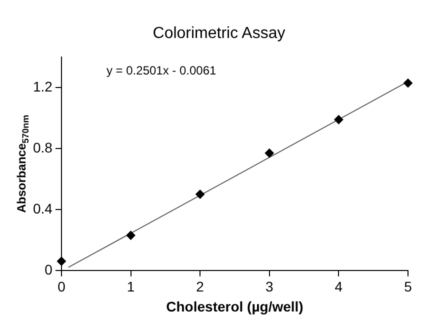 The image size is (439, 331). I want to click on y-tick-label: 0.4, so click(42, 208).